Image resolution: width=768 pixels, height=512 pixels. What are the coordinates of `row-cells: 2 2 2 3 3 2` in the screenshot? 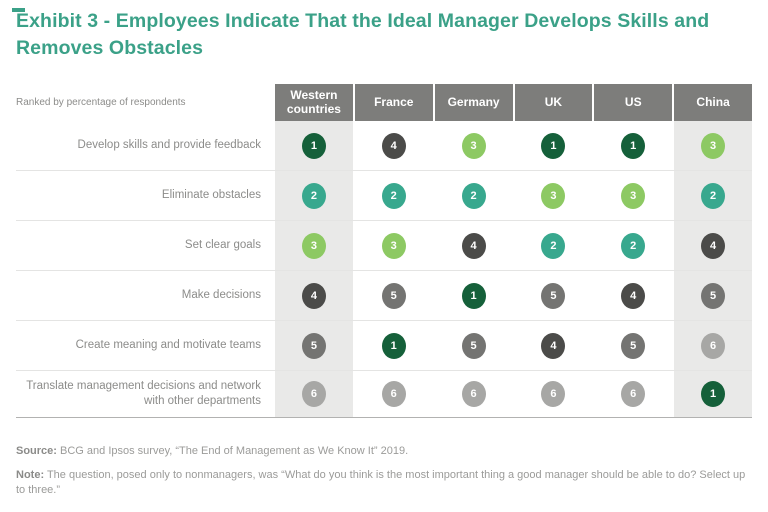 It's located at (513, 195).